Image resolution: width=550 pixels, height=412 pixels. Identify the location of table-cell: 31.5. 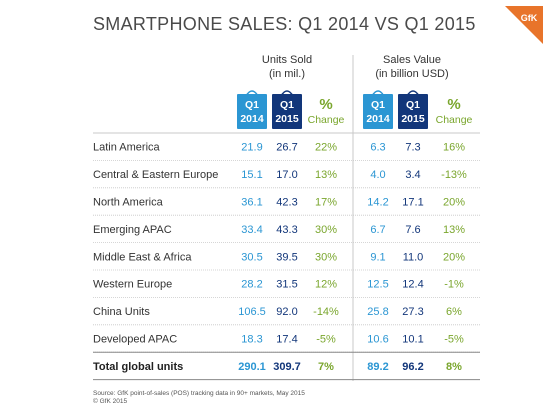
(286, 285).